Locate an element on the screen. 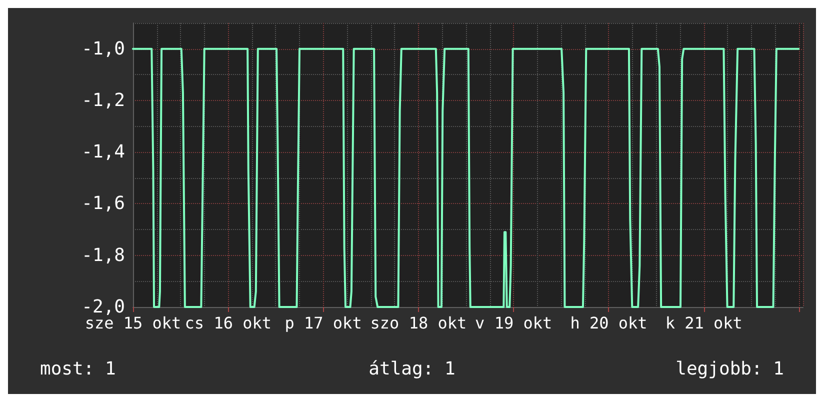 The width and height of the screenshot is (824, 402). y-tick-label: -1,0 is located at coordinates (103, 49).